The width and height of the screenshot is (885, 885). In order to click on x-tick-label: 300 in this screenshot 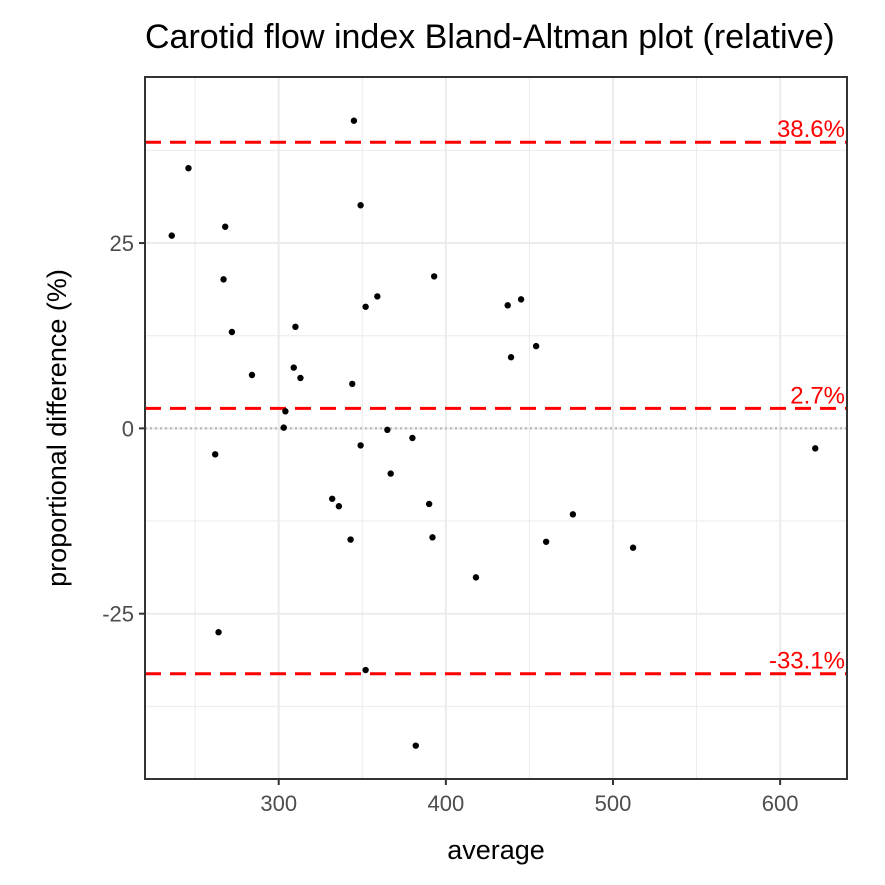, I will do `click(278, 803)`.